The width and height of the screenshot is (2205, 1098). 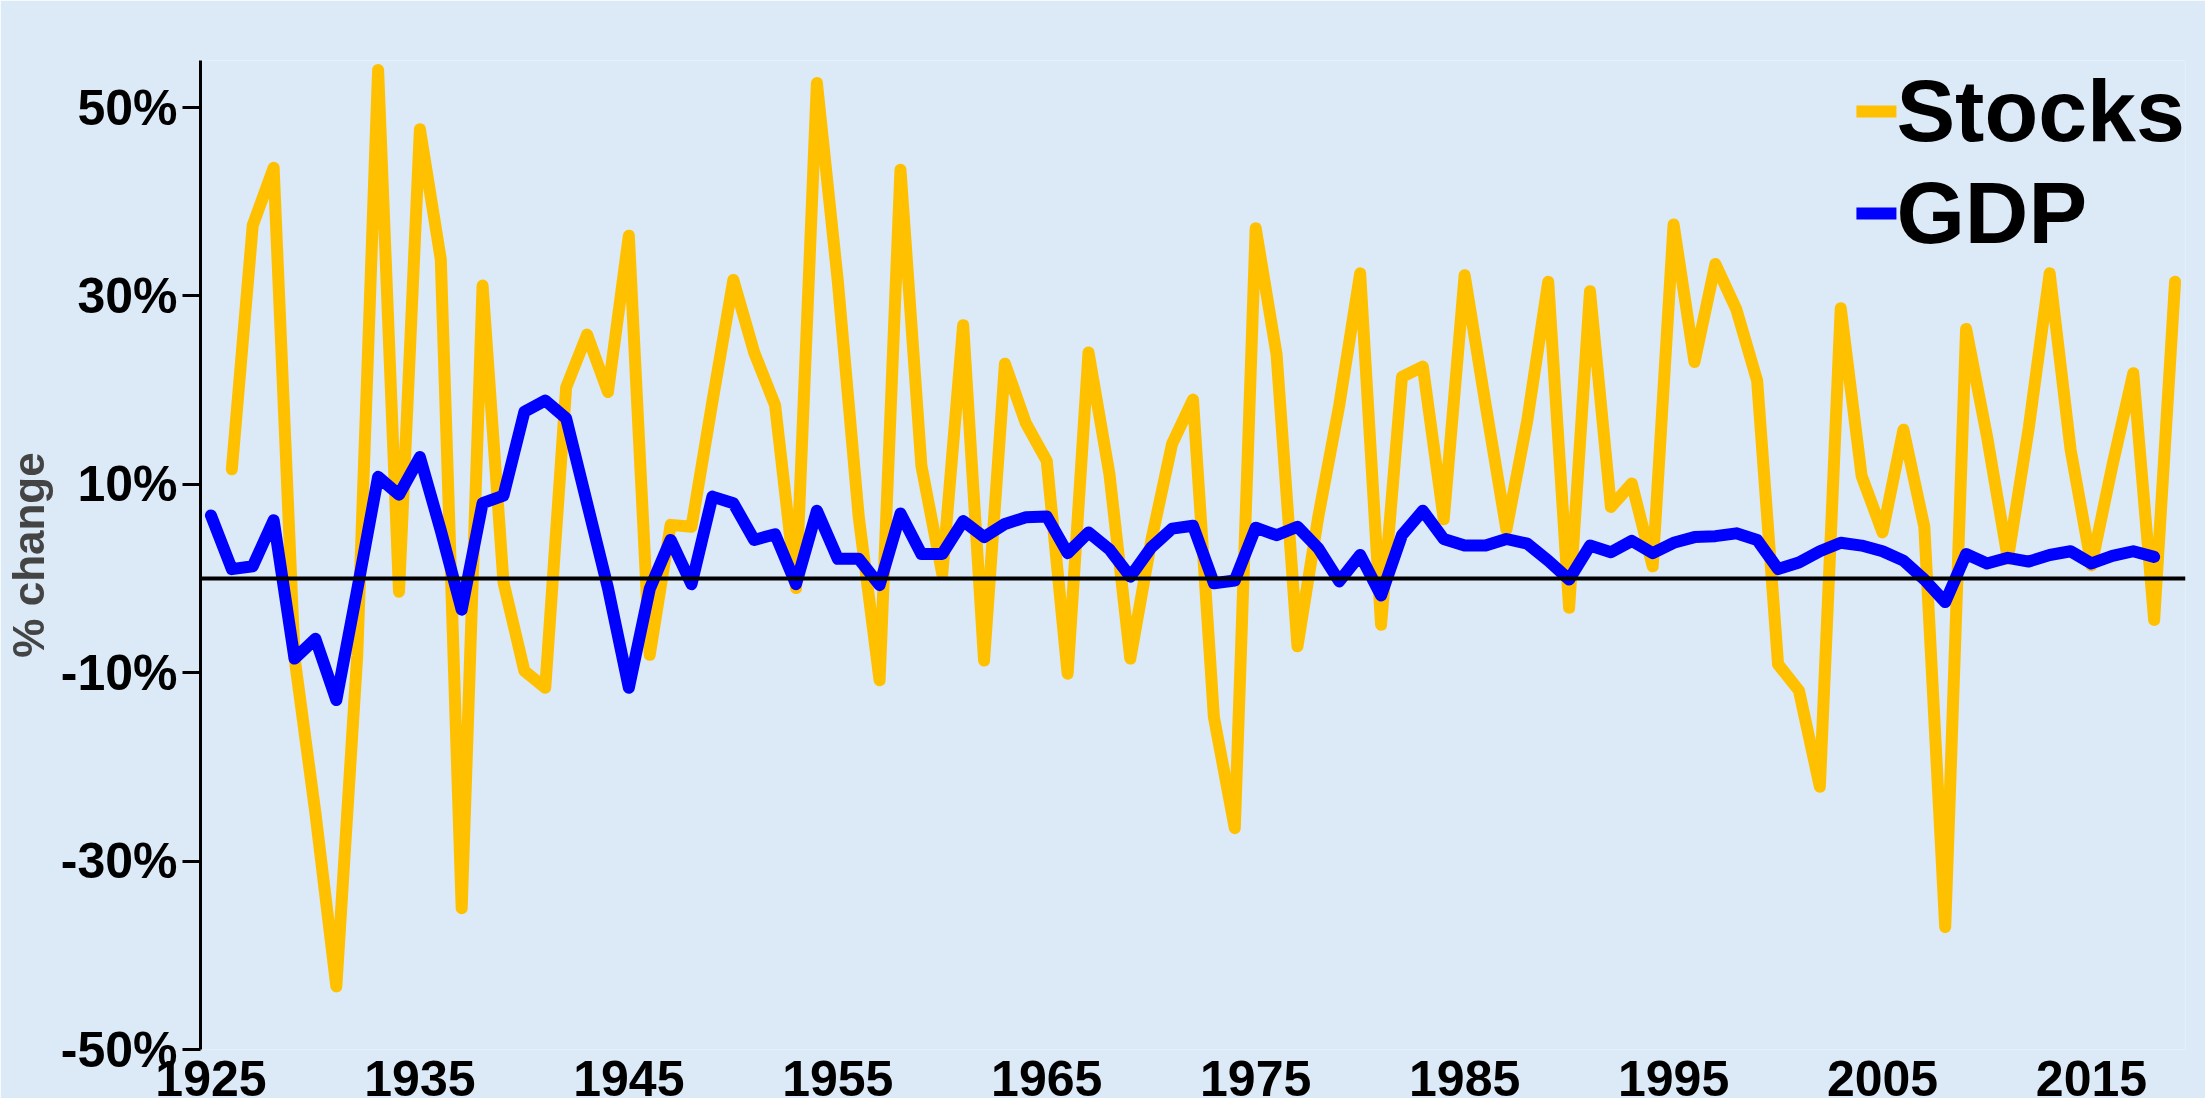 I want to click on x-tick-label: 1995, so click(x=1673, y=1074).